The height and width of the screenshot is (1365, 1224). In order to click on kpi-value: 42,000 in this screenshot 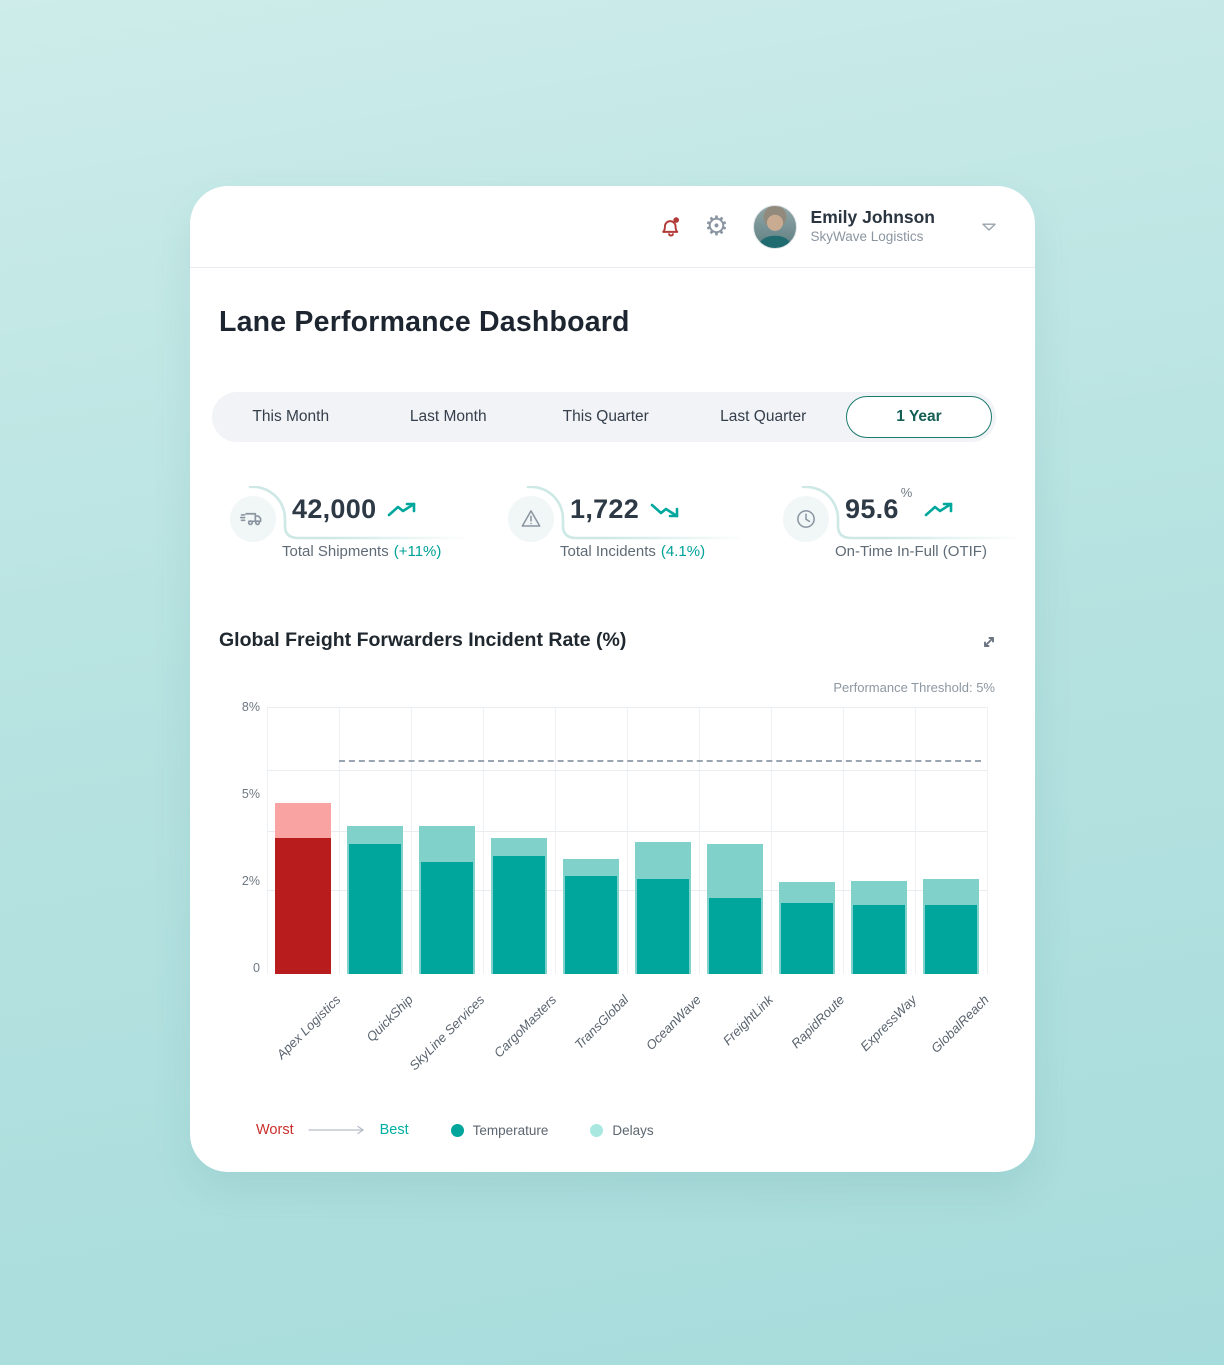, I will do `click(334, 509)`.